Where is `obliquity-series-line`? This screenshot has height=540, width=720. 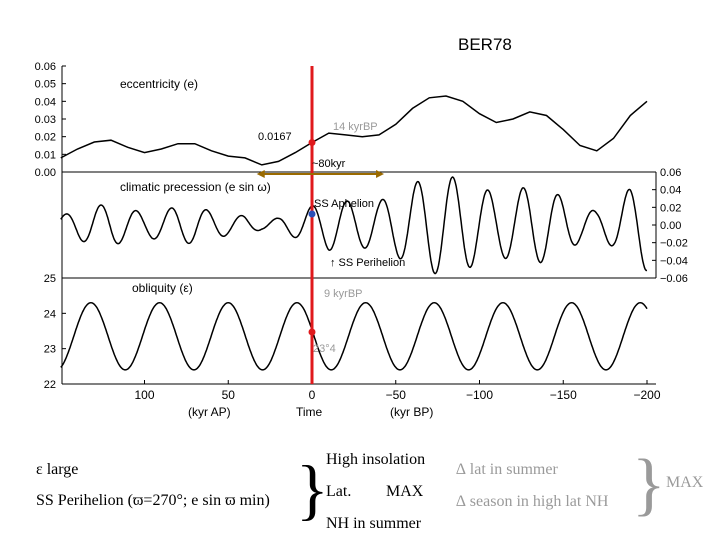 obliquity-series-line is located at coordinates (354, 336).